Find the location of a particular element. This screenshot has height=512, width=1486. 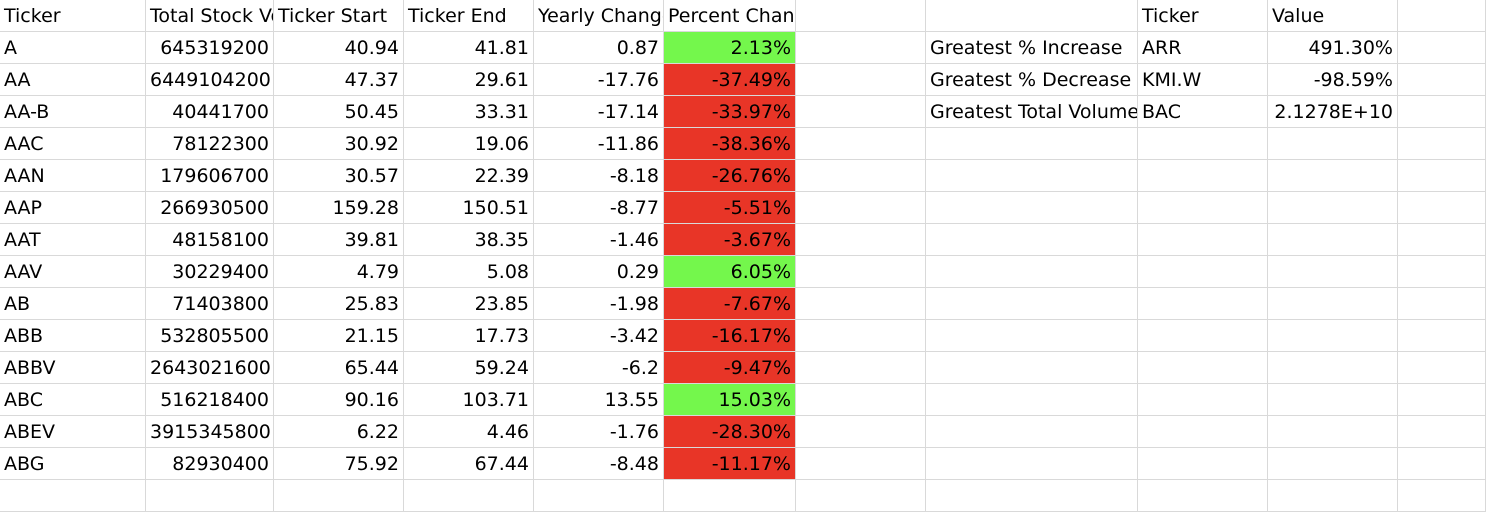

summary-value: -98.59% is located at coordinates (1333, 80).